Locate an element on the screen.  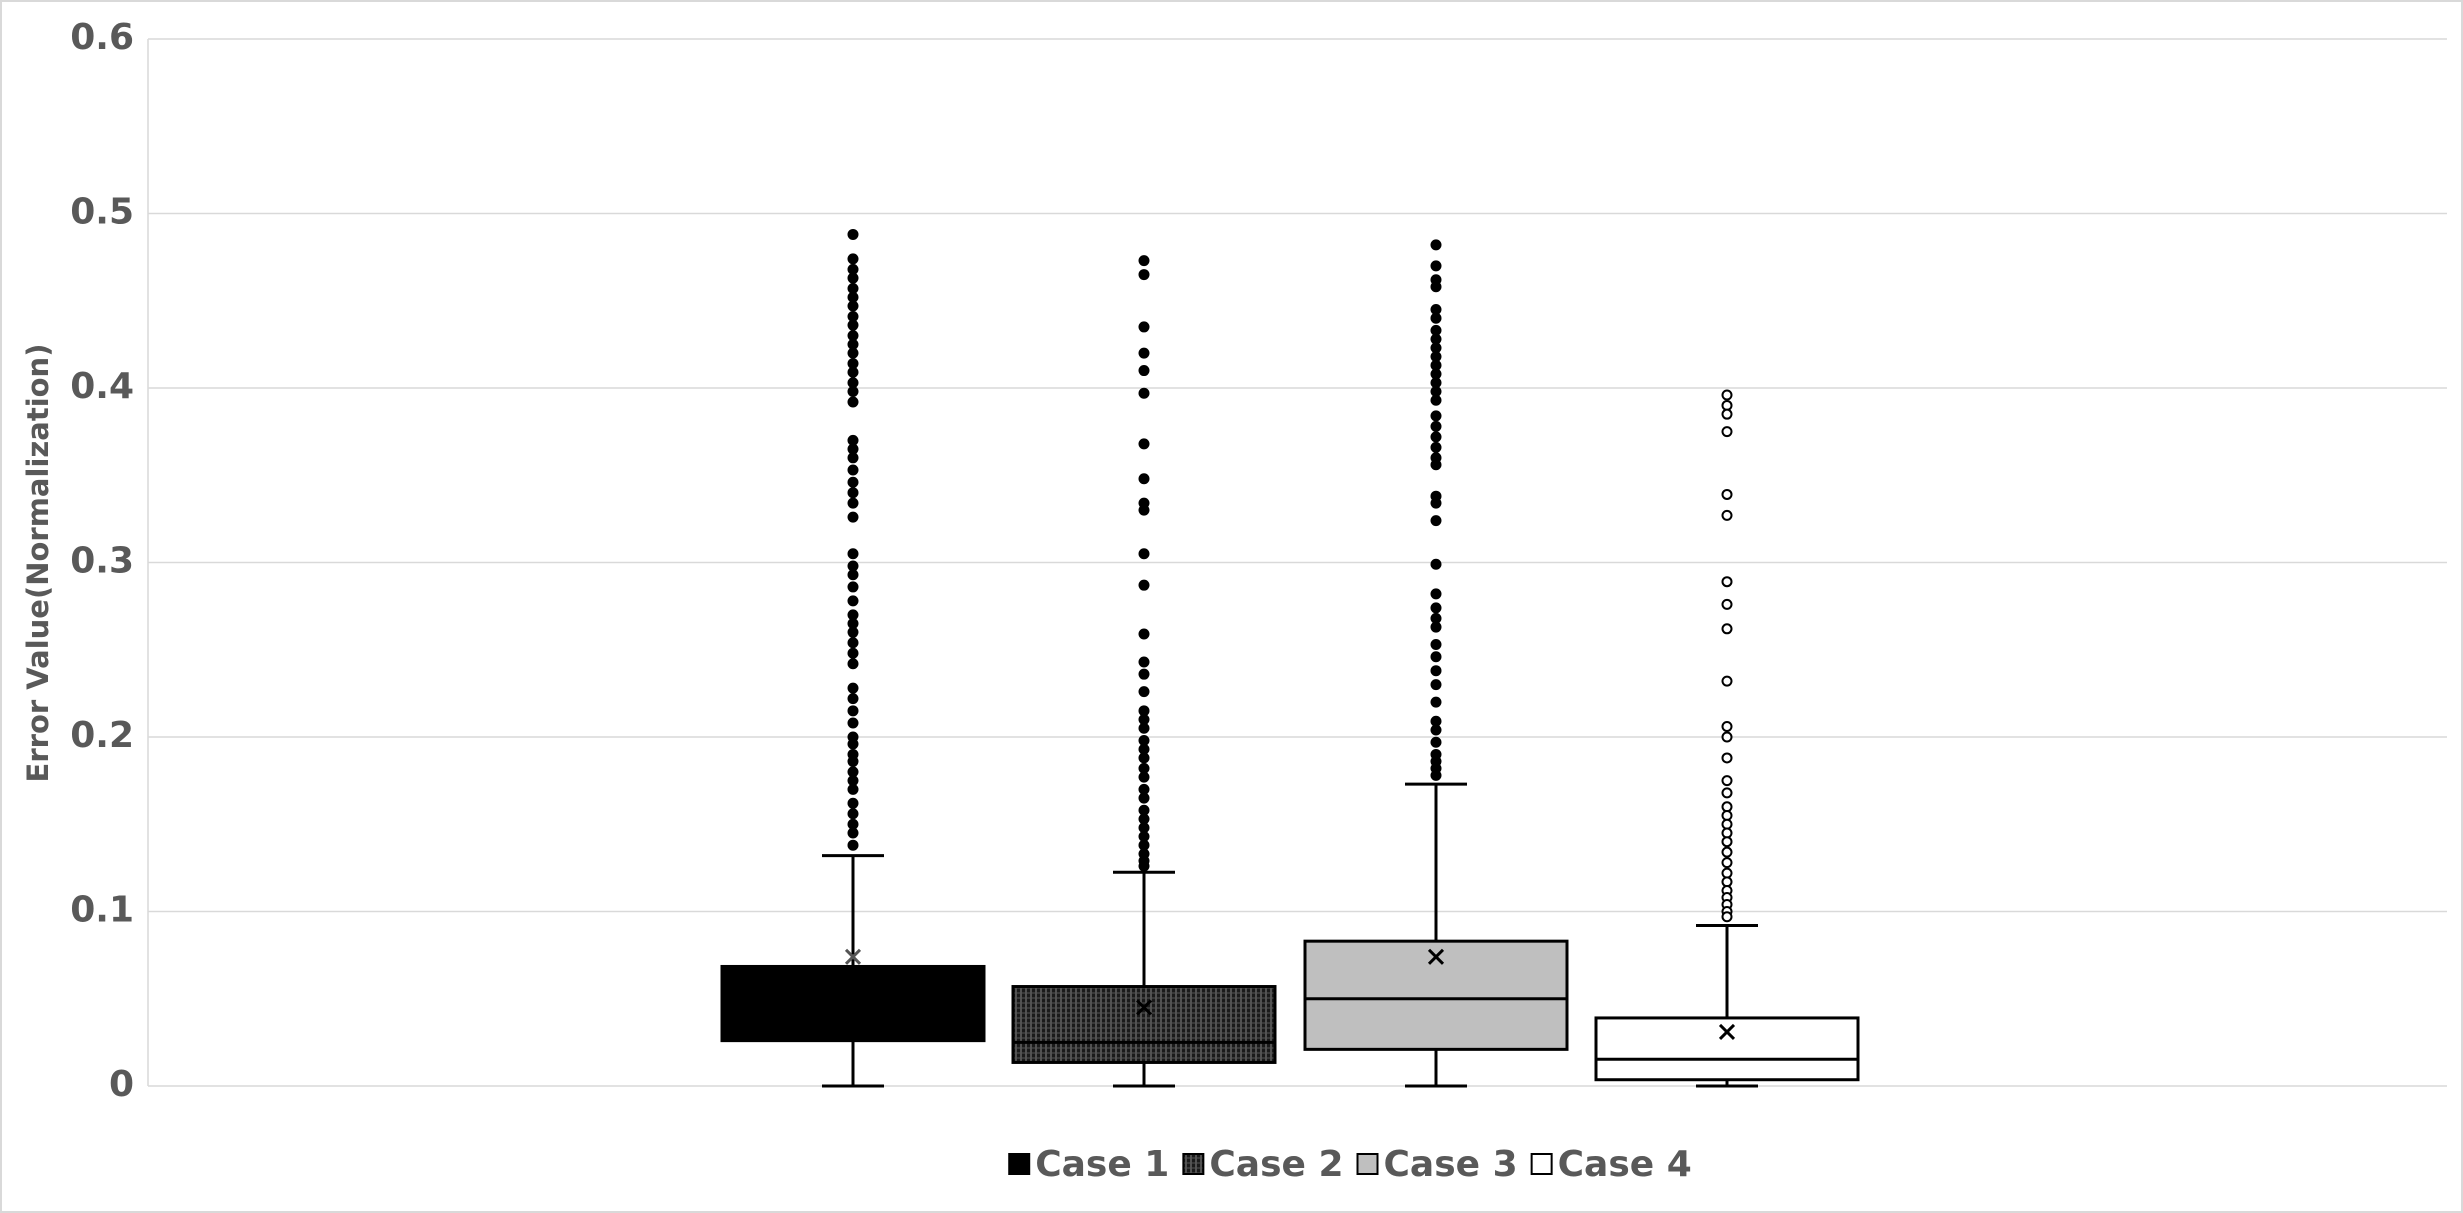
y-tick-label: 0.2 is located at coordinates (102, 735).